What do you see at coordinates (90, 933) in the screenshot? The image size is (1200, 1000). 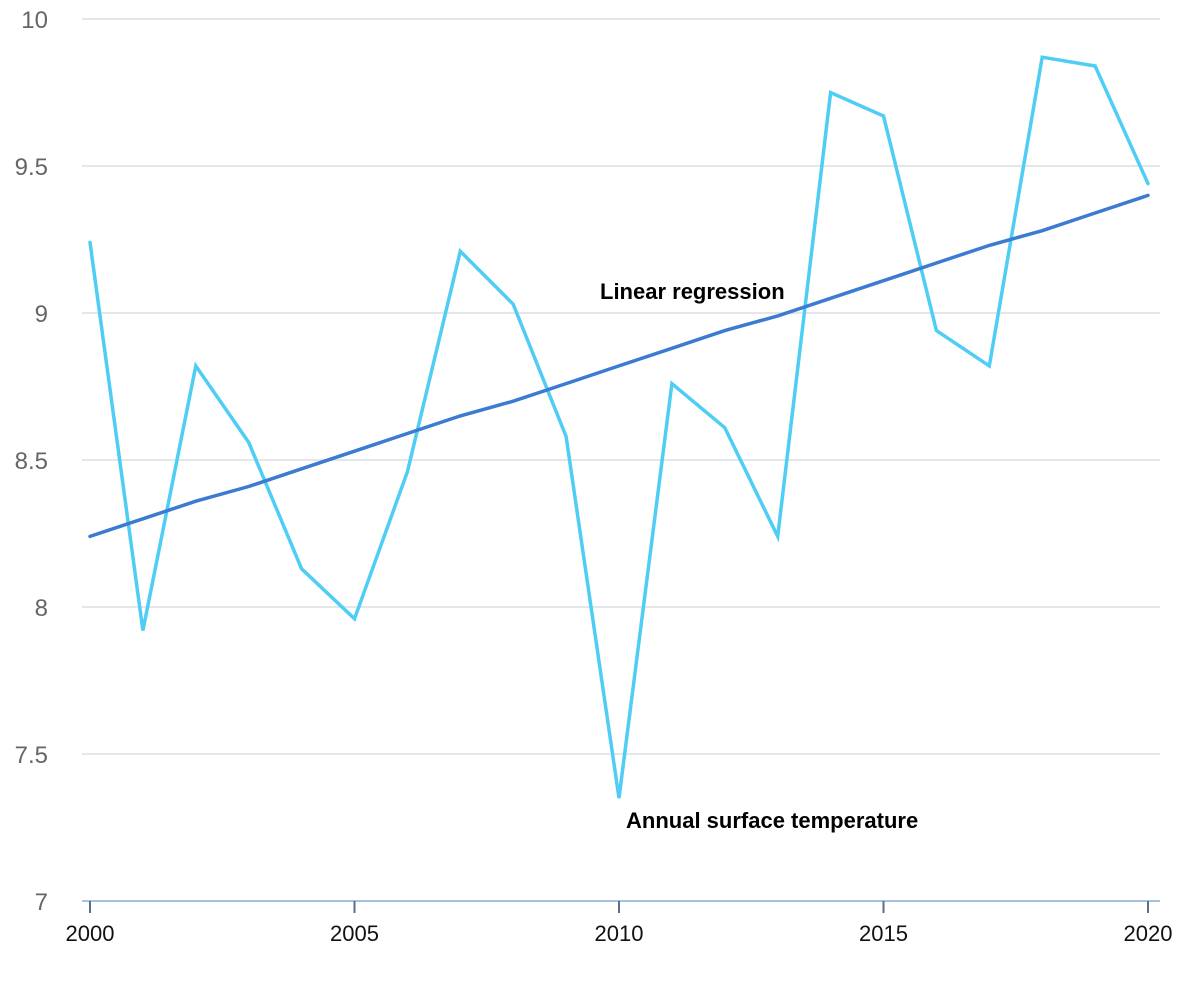 I see `x-tick-label-0: 2000` at bounding box center [90, 933].